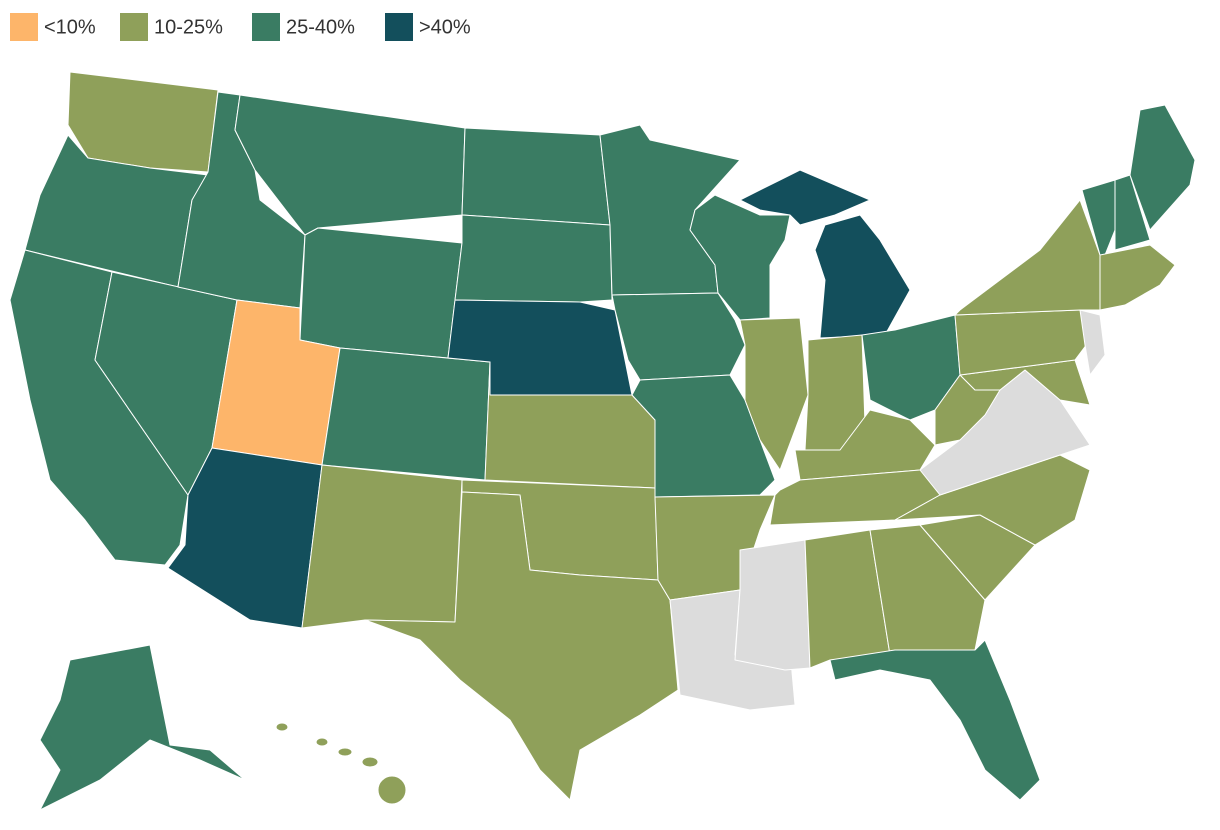 Image resolution: width=1220 pixels, height=830 pixels. I want to click on legend: <10% 10-25% 25-40% >40%, so click(240, 27).